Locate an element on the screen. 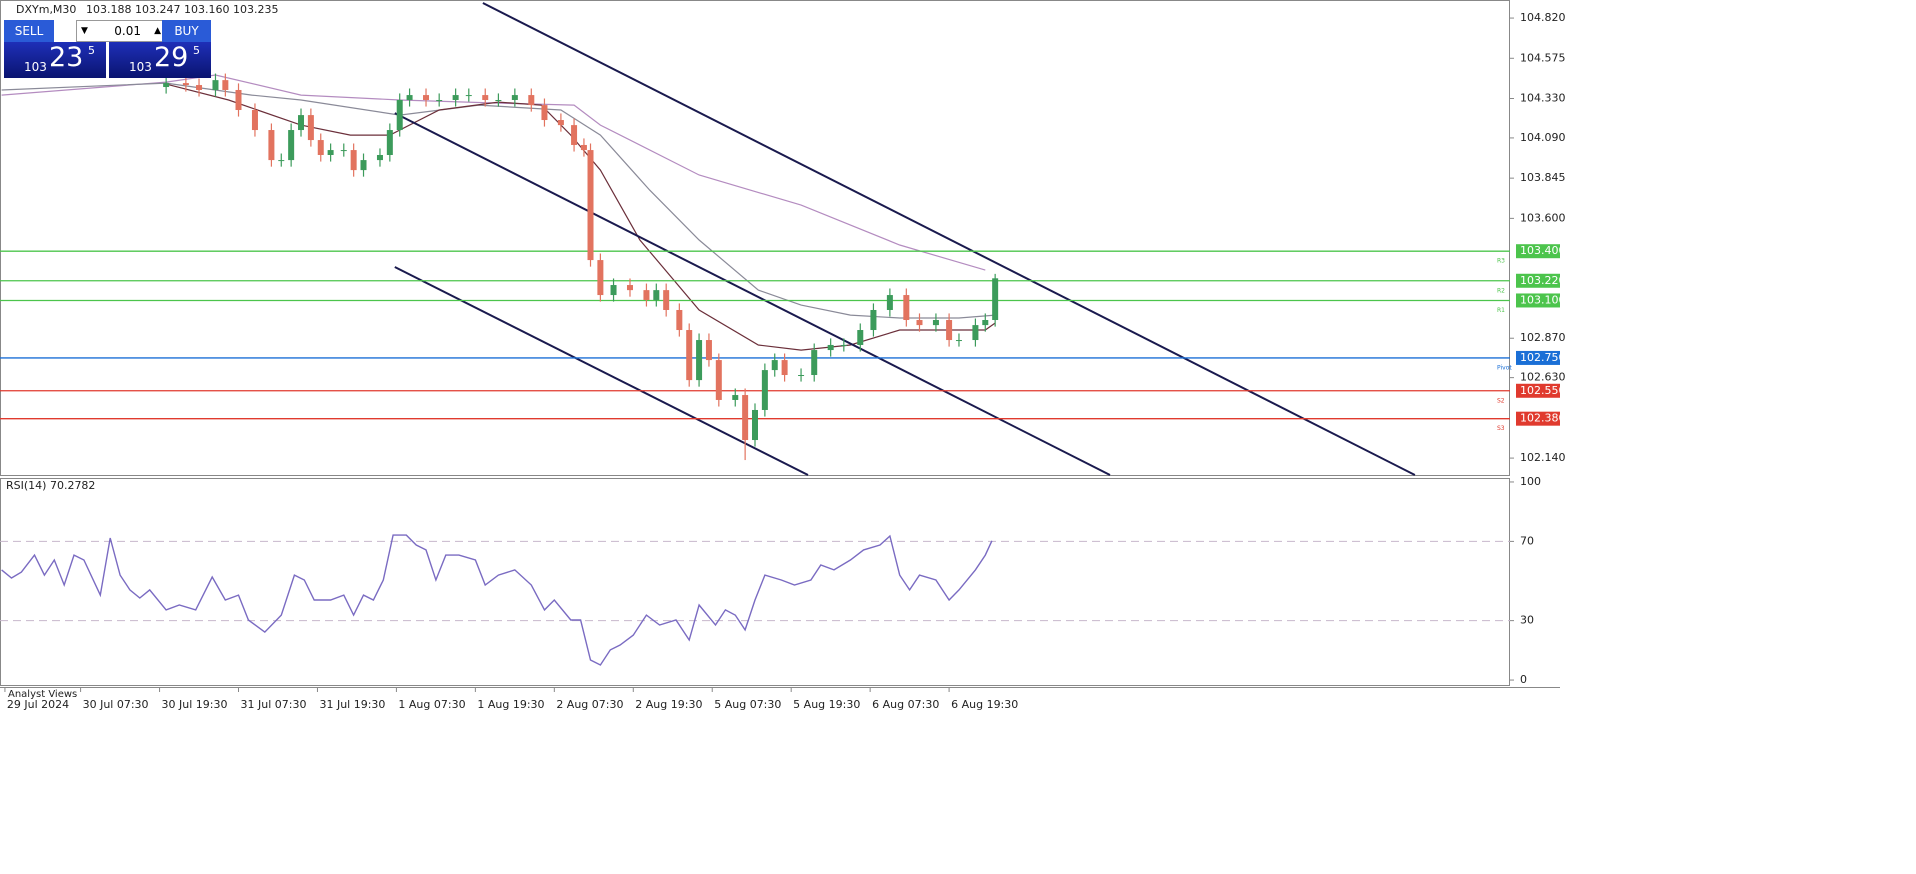  x-tick-label: 1 Aug 19:30 is located at coordinates (510, 704).